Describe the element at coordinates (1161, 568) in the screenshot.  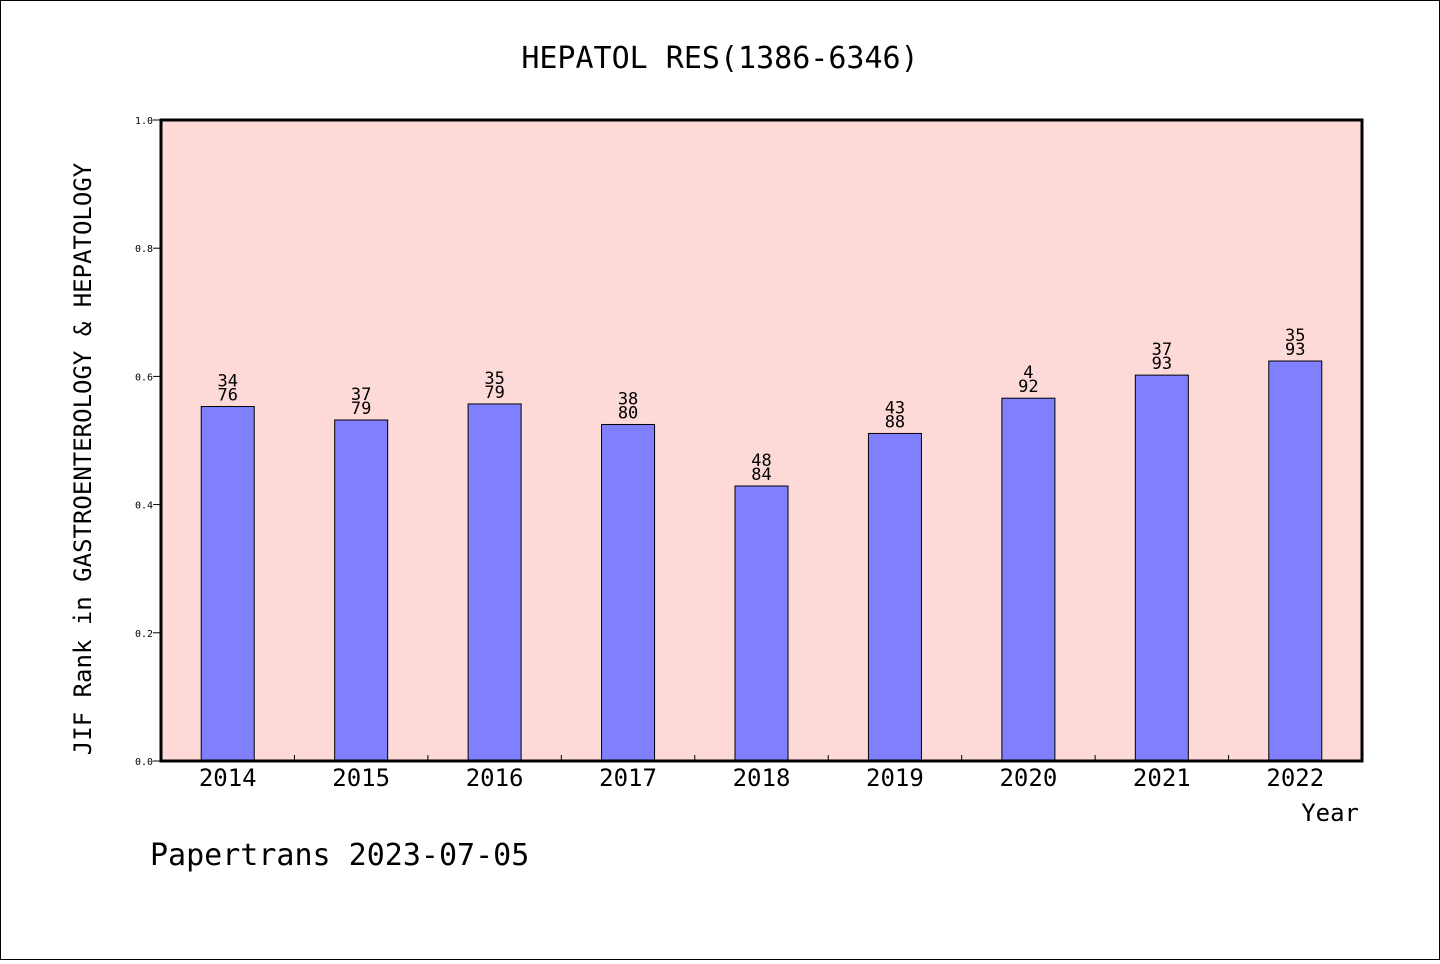
I see `bar-2021` at that location.